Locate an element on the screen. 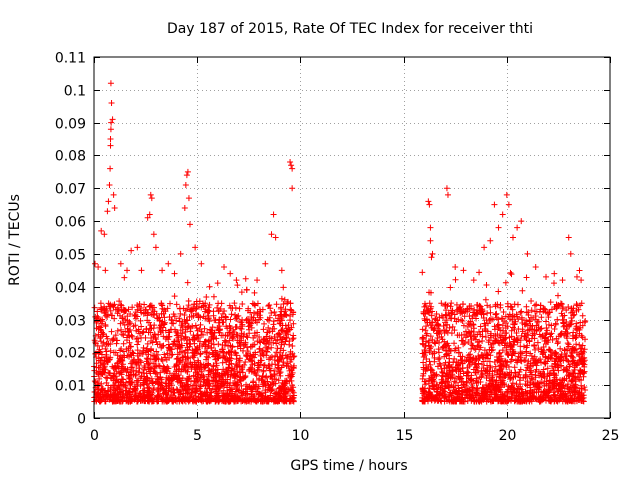 The height and width of the screenshot is (480, 640). x-tick-label: 20 is located at coordinates (508, 436).